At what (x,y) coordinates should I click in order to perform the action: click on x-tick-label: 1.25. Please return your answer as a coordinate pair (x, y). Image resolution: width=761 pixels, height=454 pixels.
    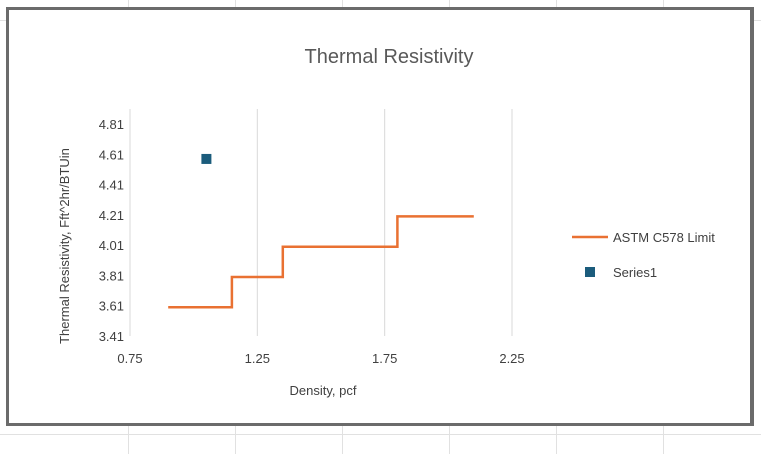
    Looking at the image, I should click on (257, 358).